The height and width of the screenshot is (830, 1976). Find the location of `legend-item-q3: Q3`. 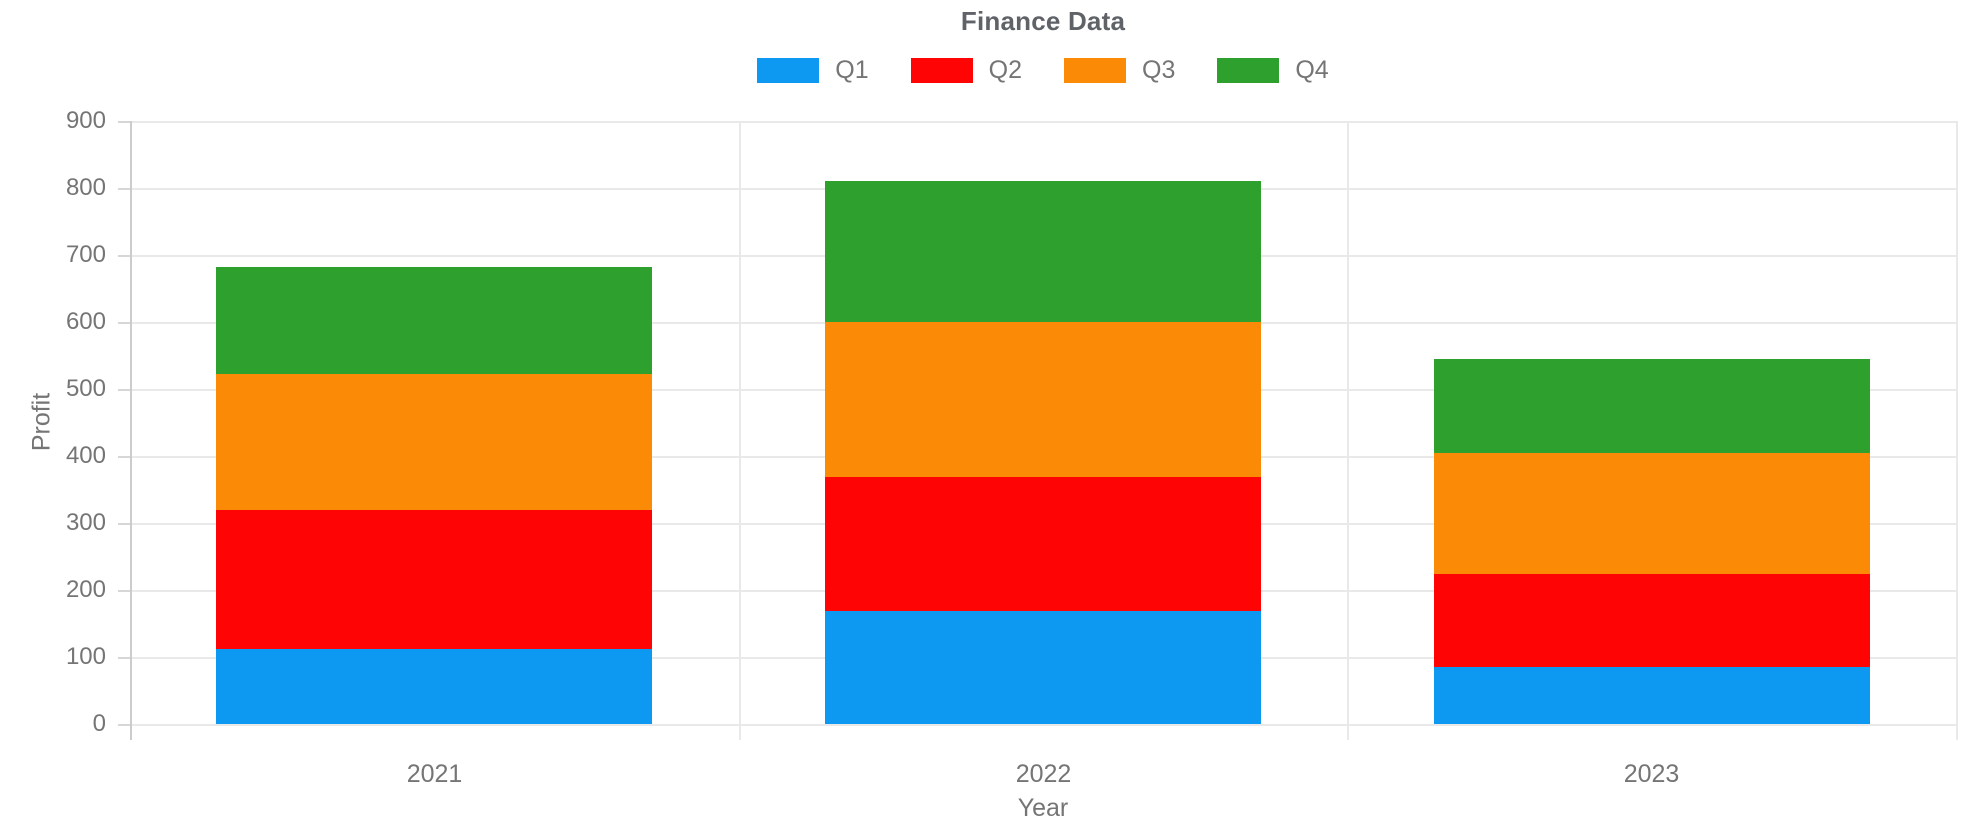

legend-item-q3: Q3 is located at coordinates (1119, 70).